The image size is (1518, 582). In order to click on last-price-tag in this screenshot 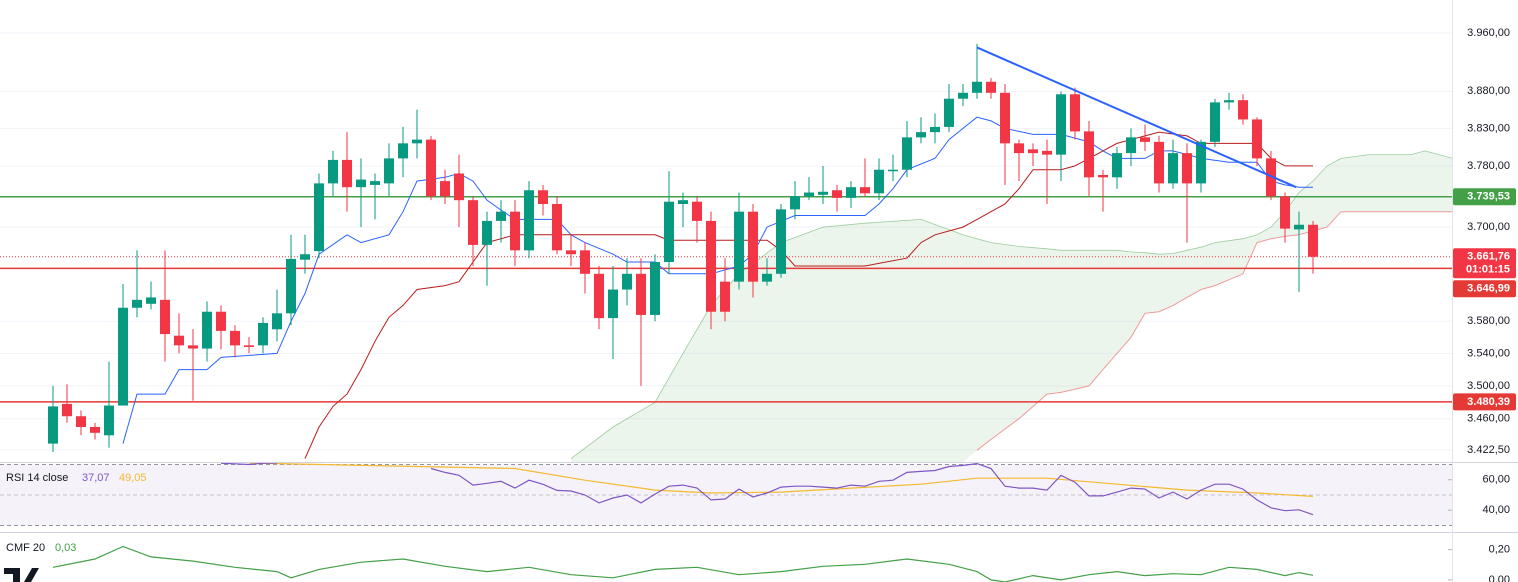, I will do `click(1484, 263)`.